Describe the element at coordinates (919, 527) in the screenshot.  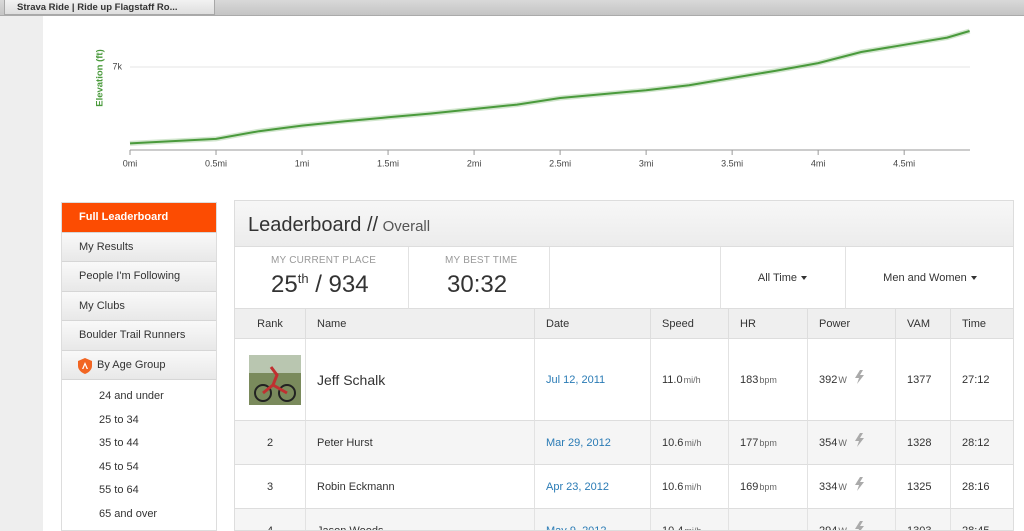
I see `vam: 1303` at that location.